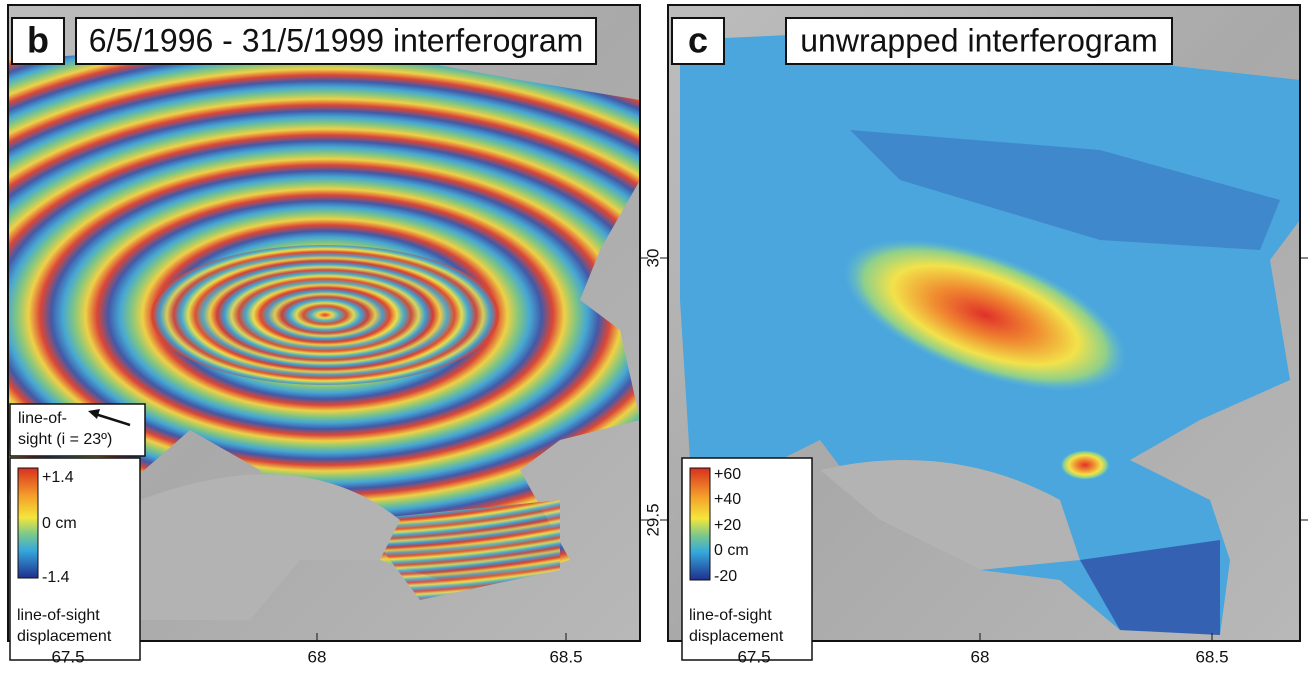 The height and width of the screenshot is (676, 1311). Describe the element at coordinates (725, 576) in the screenshot. I see `colorbar-label: -20` at that location.